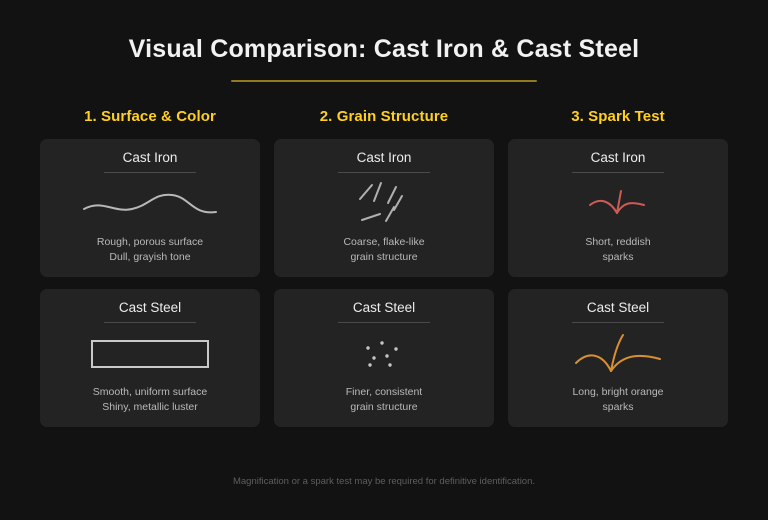  I want to click on card-cast-iron-spark: Cast Iron Short, reddish sparks, so click(618, 207).